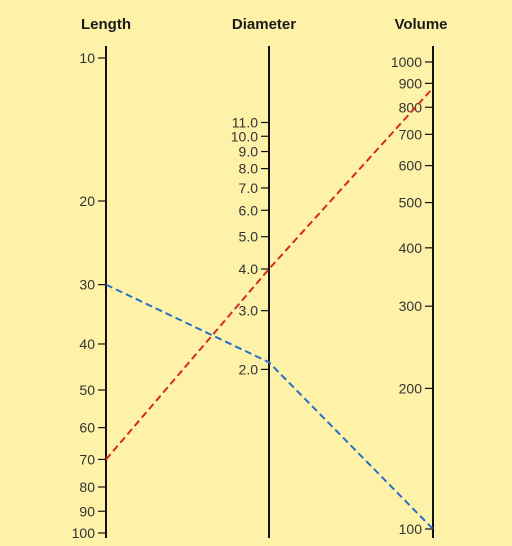 The height and width of the screenshot is (546, 512). Describe the element at coordinates (249, 169) in the screenshot. I see `diameter-tick-label: 8.0` at that location.